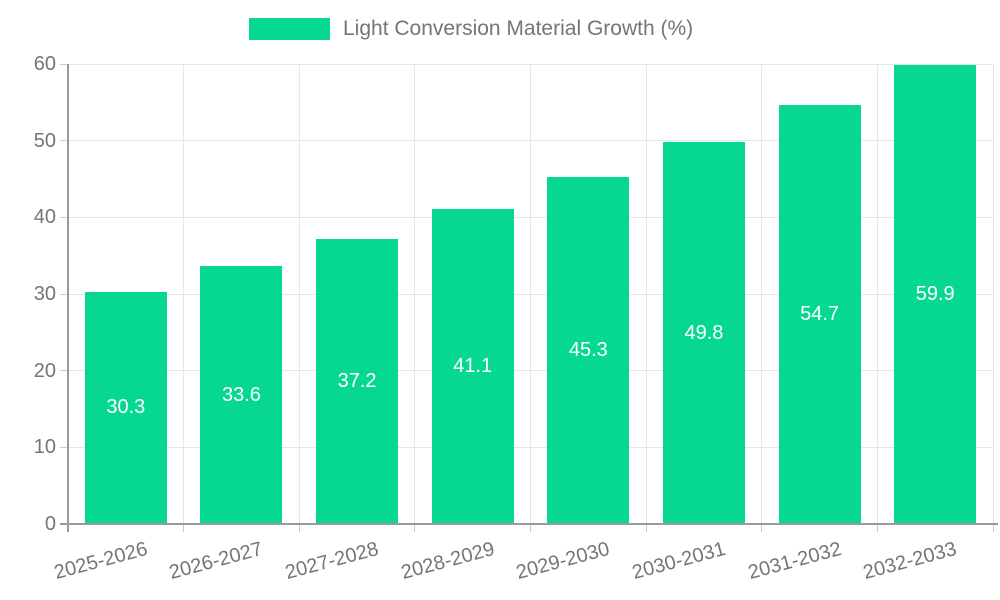 The image size is (1000, 600). I want to click on bar: 45.3, so click(588, 350).